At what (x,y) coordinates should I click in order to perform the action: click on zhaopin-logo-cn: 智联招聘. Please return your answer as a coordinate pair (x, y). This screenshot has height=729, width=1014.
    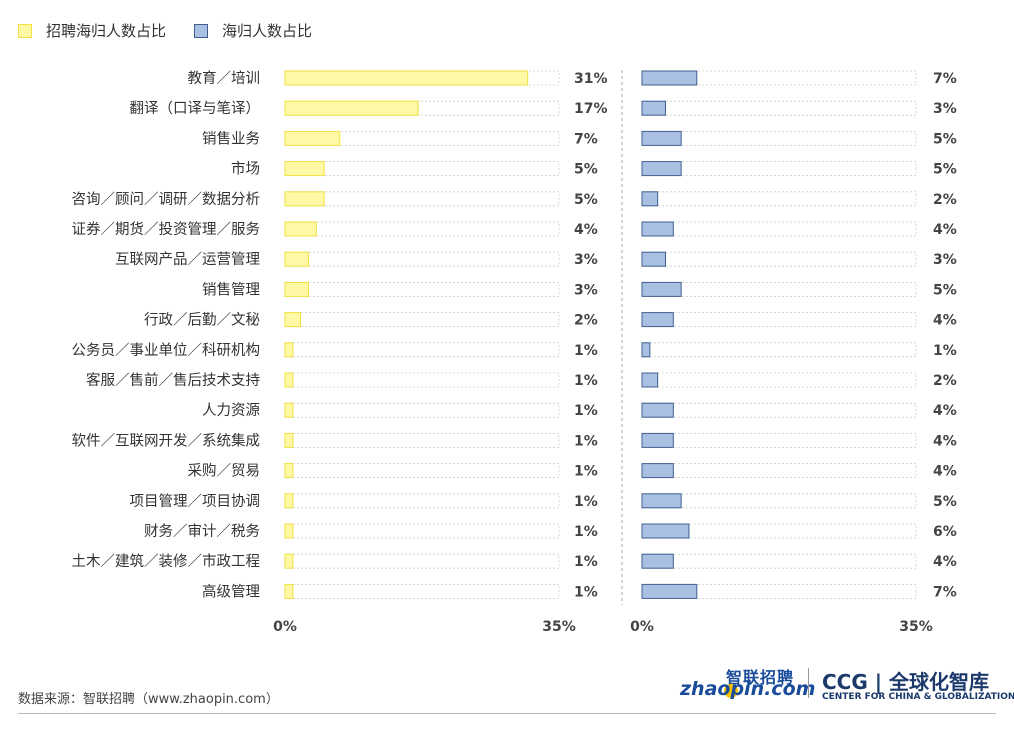
    Looking at the image, I should click on (760, 677).